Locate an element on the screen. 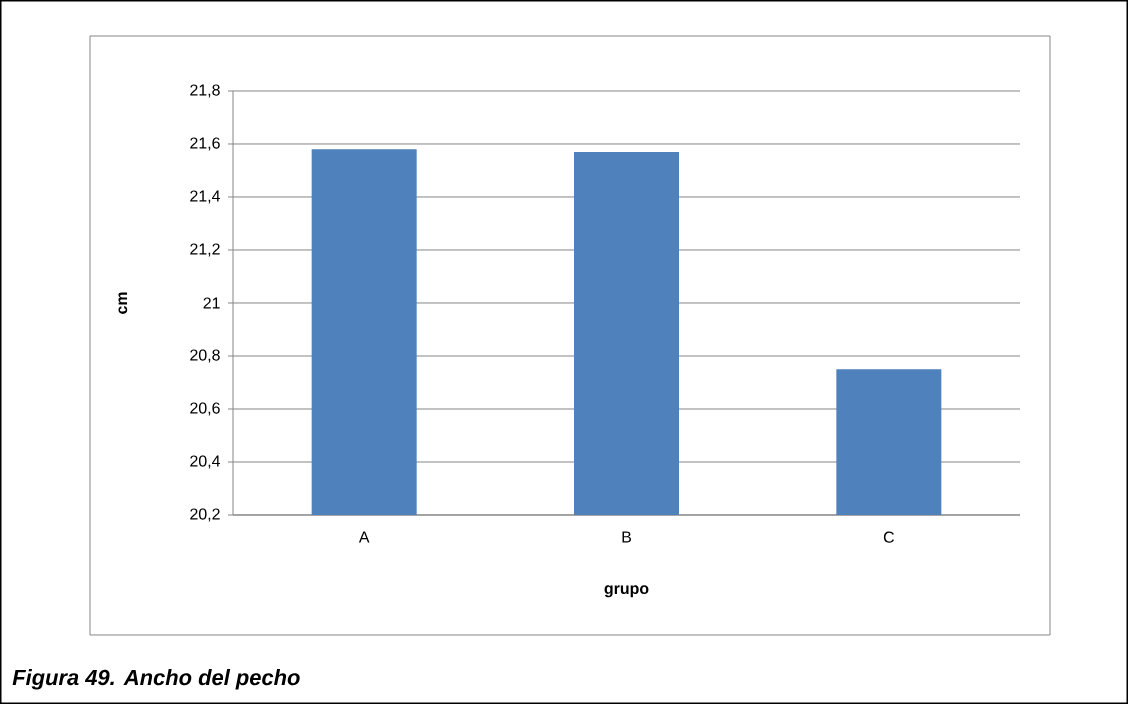  y-tick-label: 20,4 is located at coordinates (205, 462).